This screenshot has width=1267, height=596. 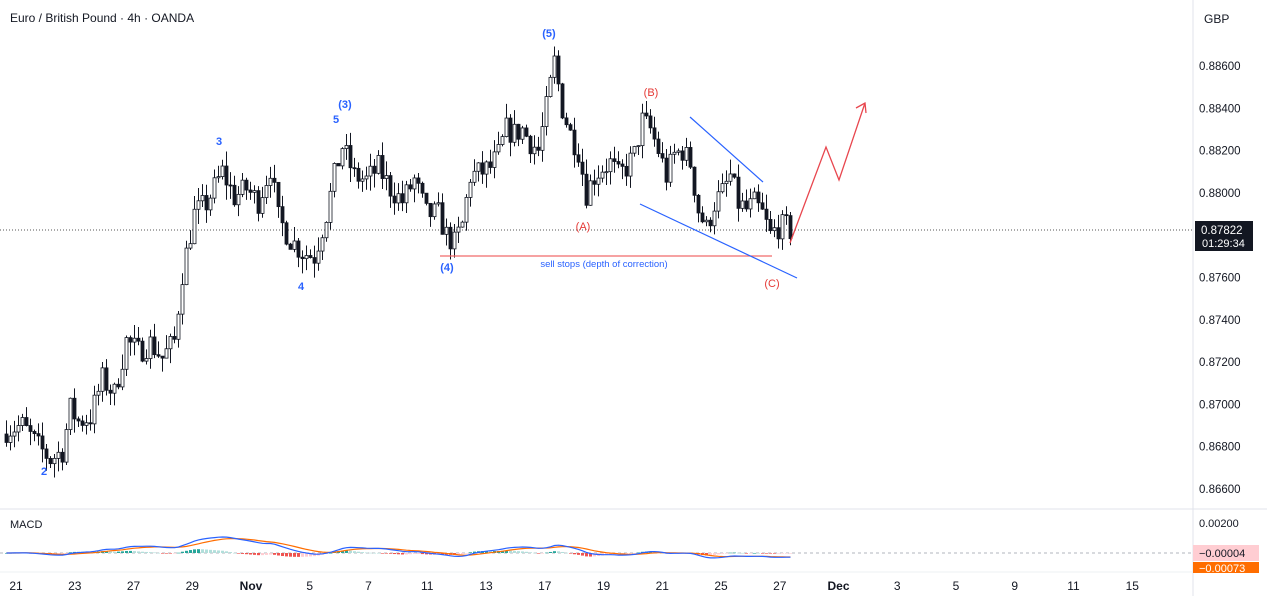 I want to click on macd-axis-tick: 0.00200, so click(x=1219, y=524).